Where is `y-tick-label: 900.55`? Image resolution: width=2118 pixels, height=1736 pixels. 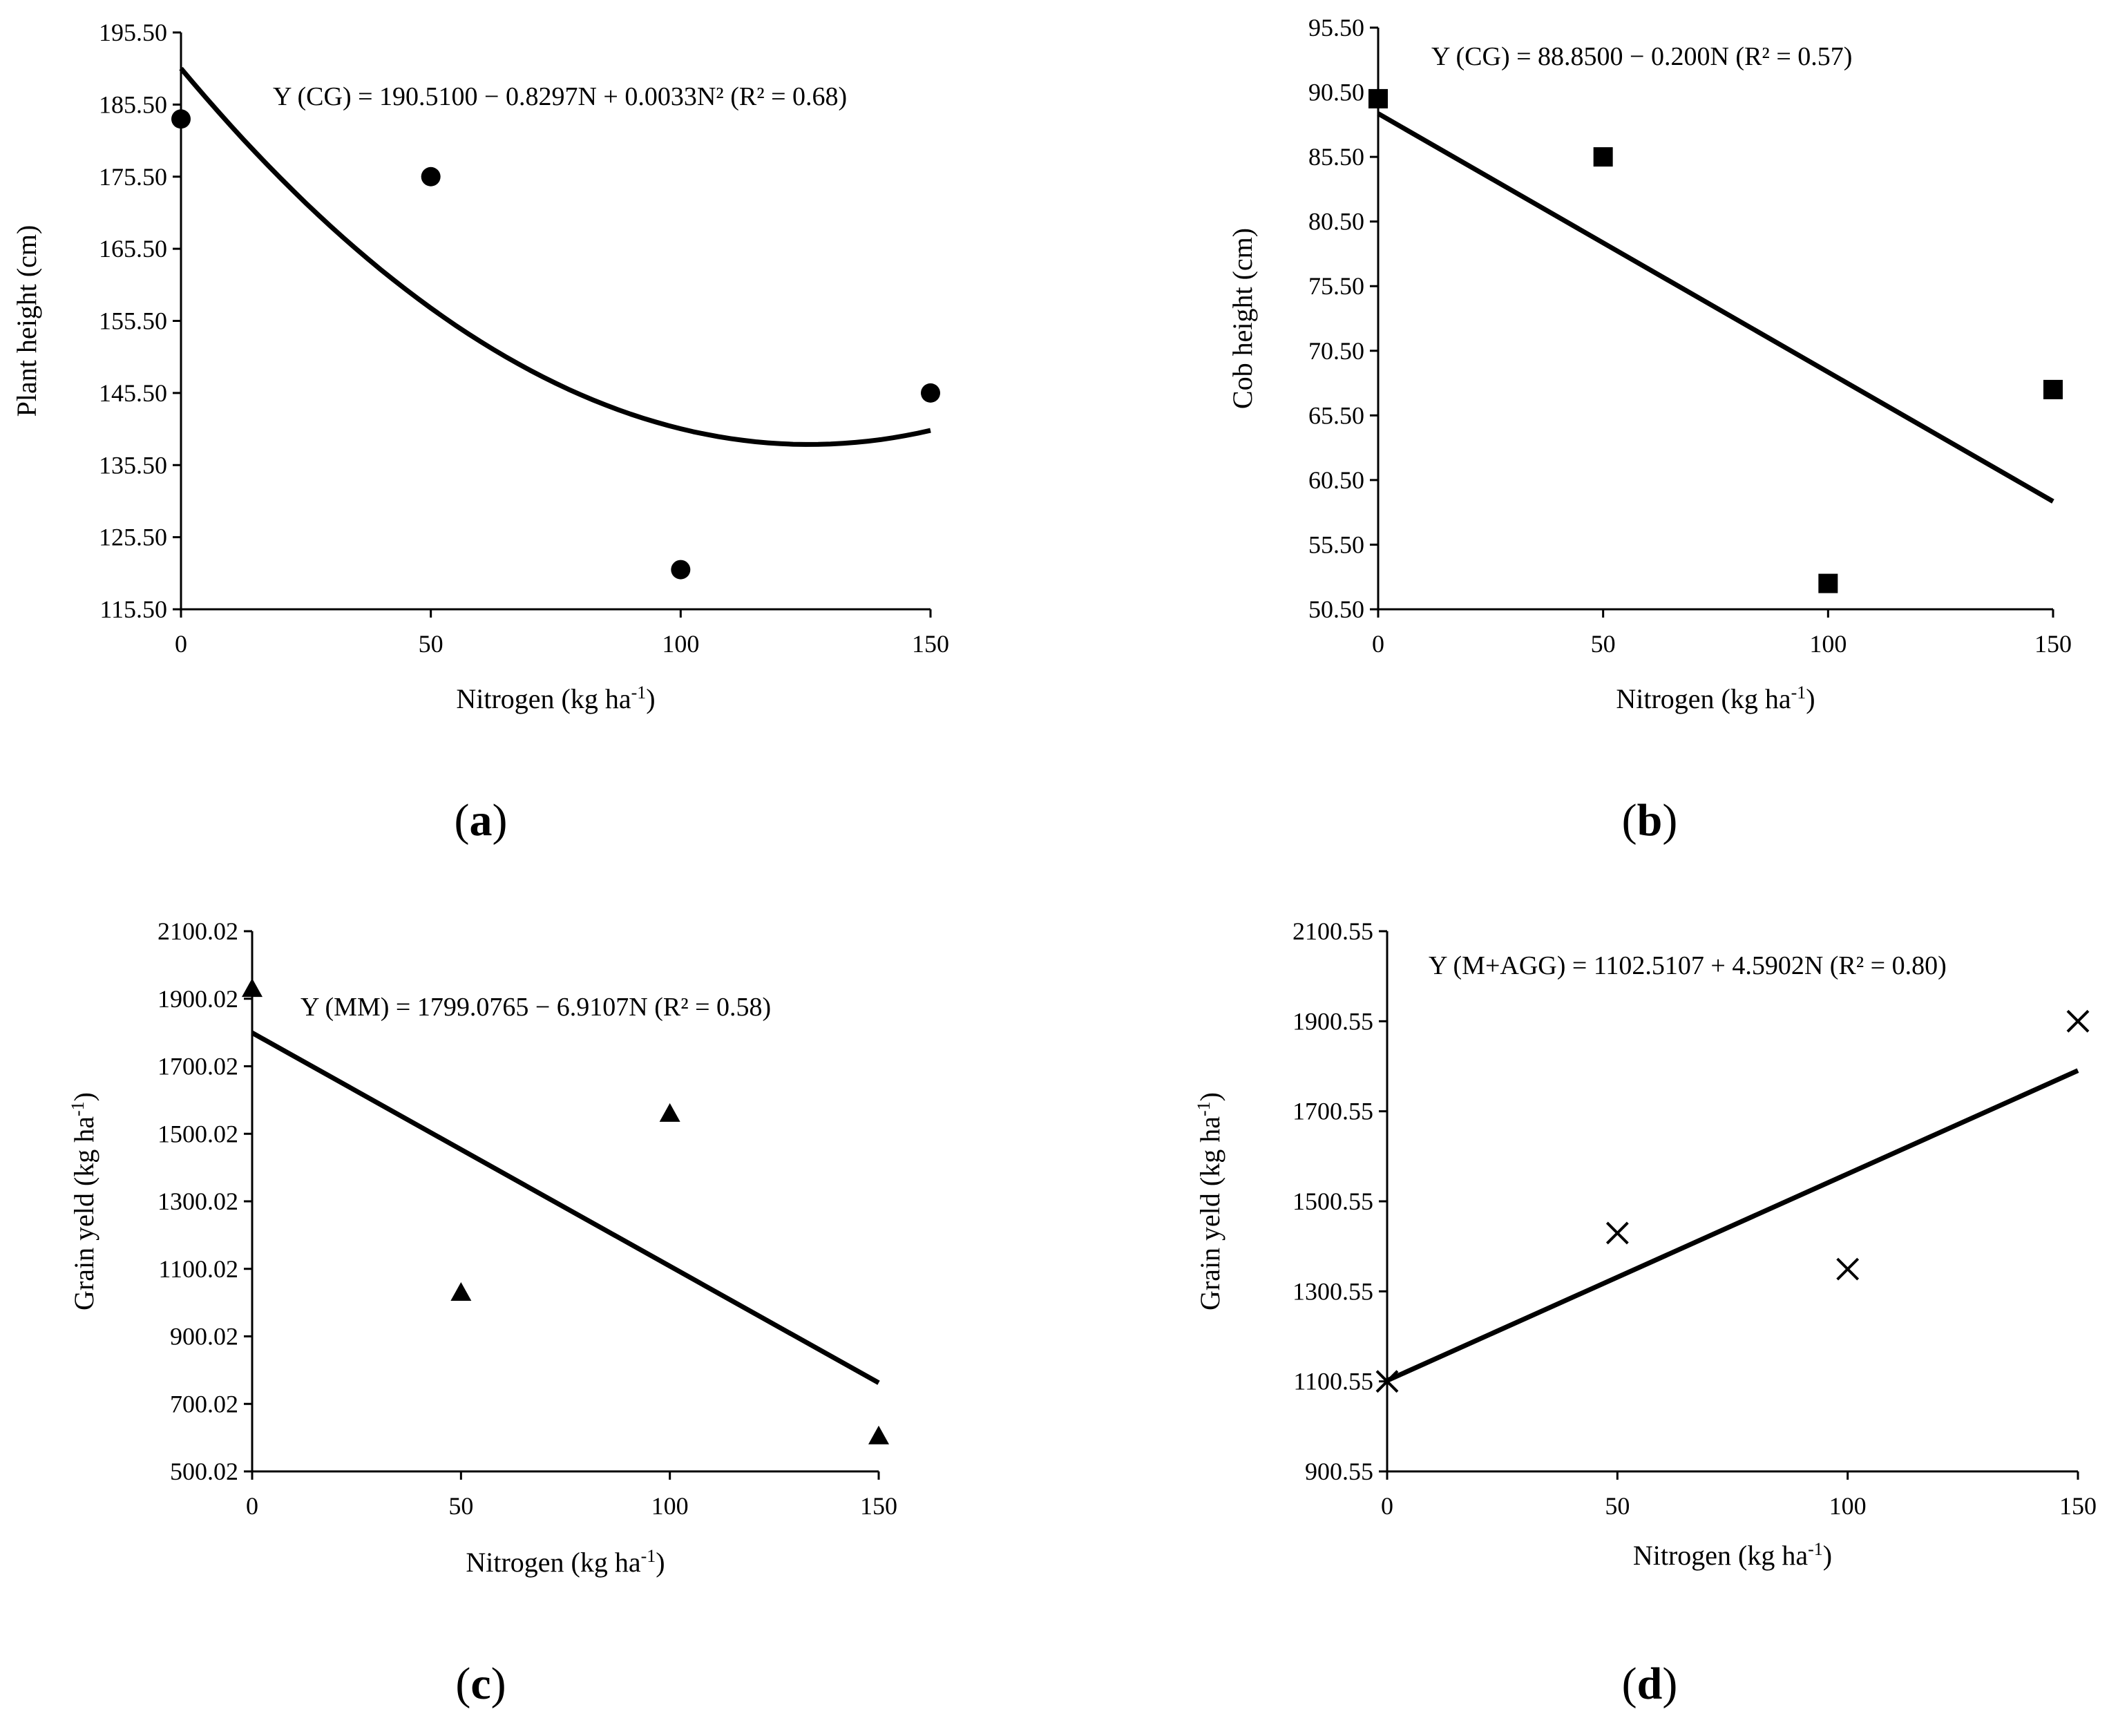
y-tick-label: 900.55 is located at coordinates (1339, 1471).